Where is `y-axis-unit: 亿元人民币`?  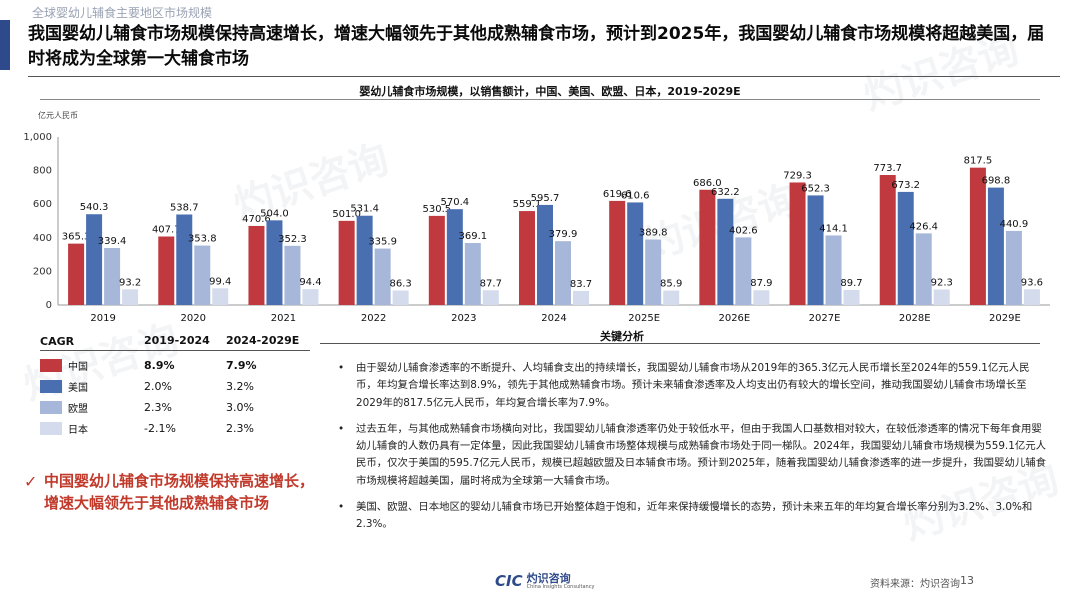 y-axis-unit: 亿元人民币 is located at coordinates (58, 115).